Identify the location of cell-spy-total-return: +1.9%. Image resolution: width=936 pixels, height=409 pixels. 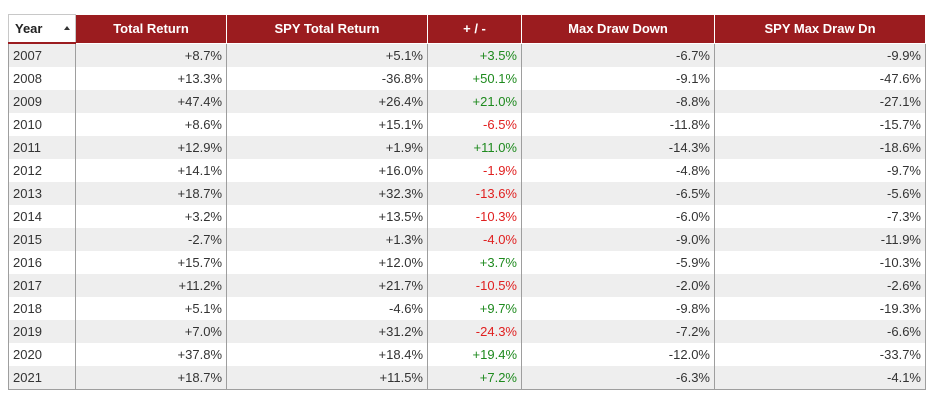
(327, 147).